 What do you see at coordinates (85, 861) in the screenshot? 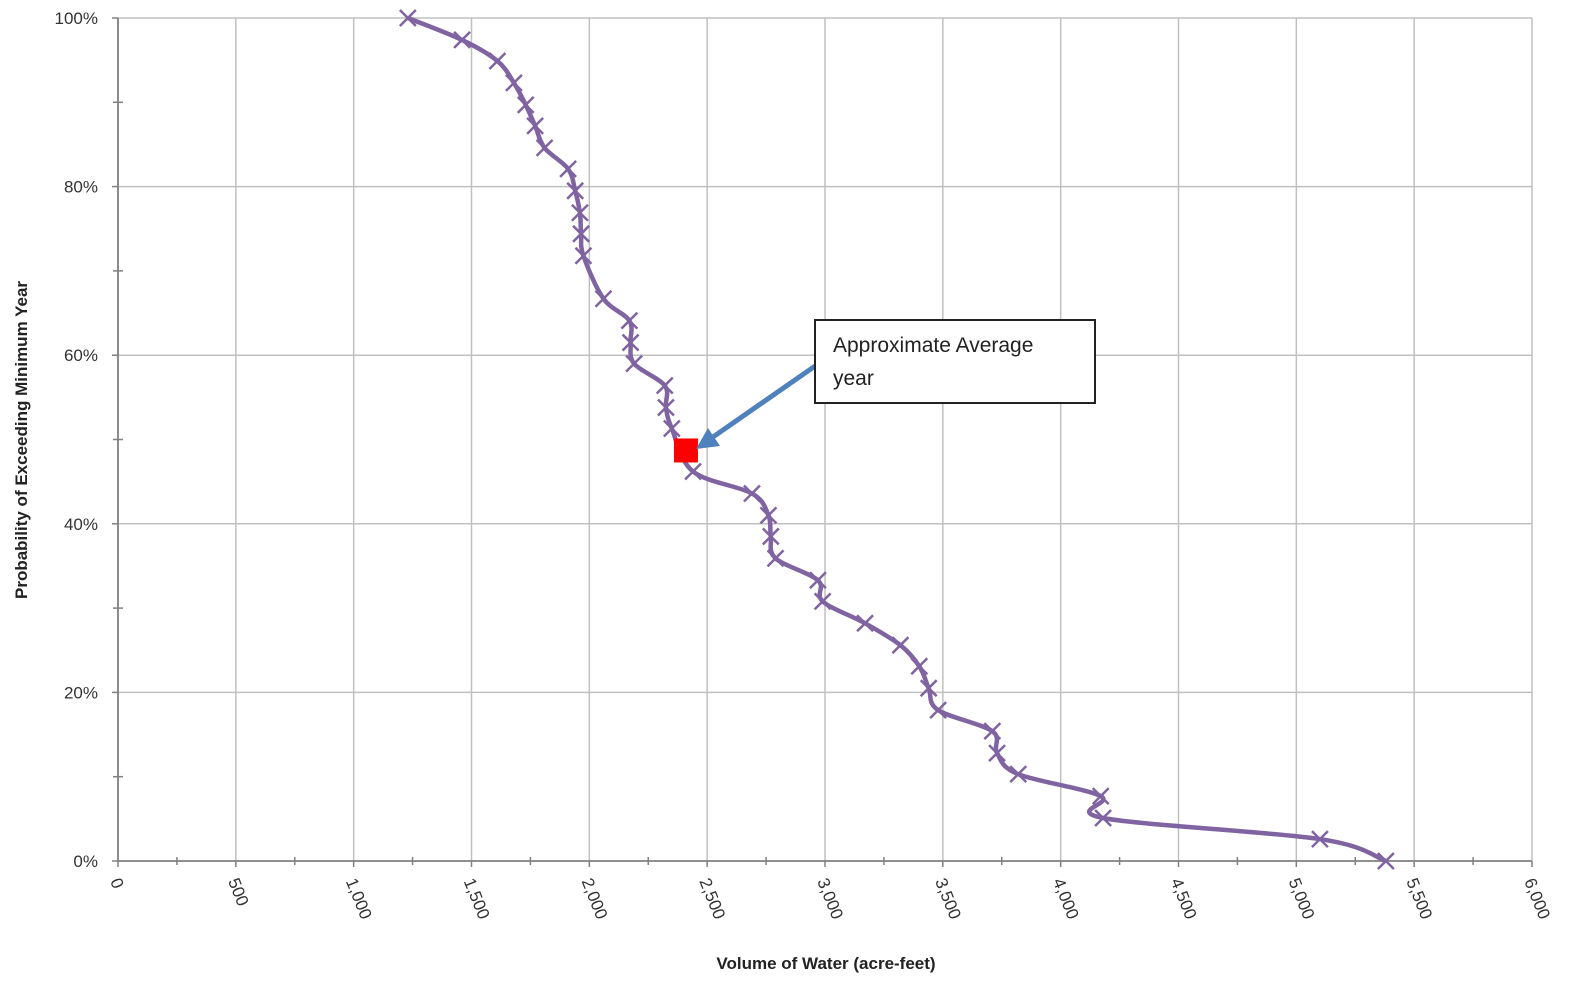
I see `y-tick-label: 0%` at bounding box center [85, 861].